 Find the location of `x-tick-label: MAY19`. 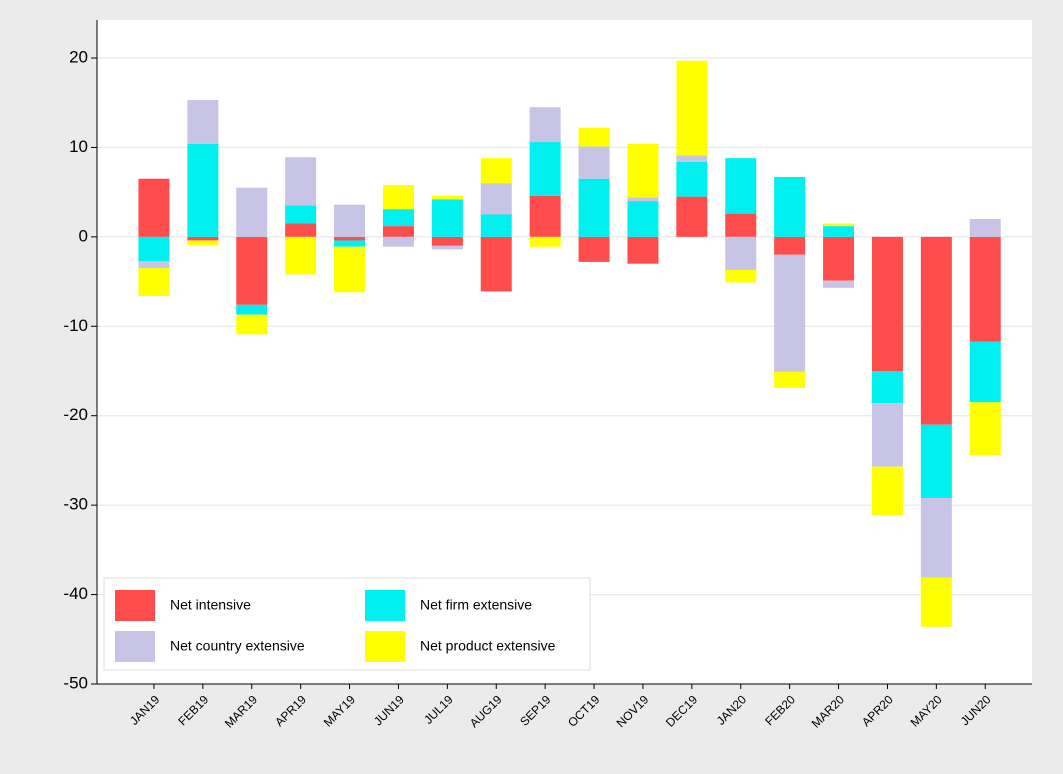

x-tick-label: MAY19 is located at coordinates (339, 710).